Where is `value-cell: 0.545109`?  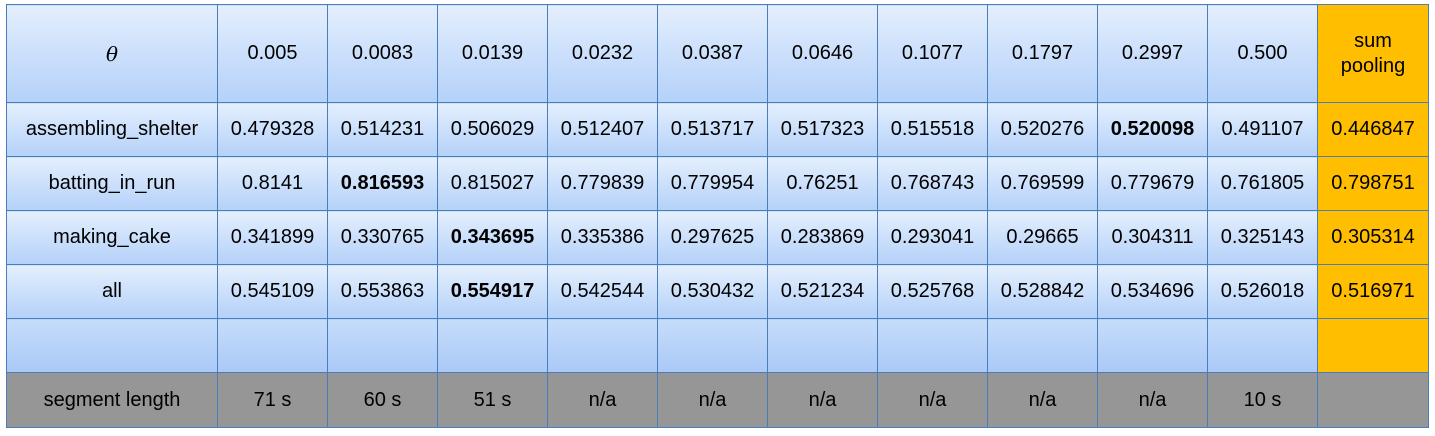
value-cell: 0.545109 is located at coordinates (272, 291).